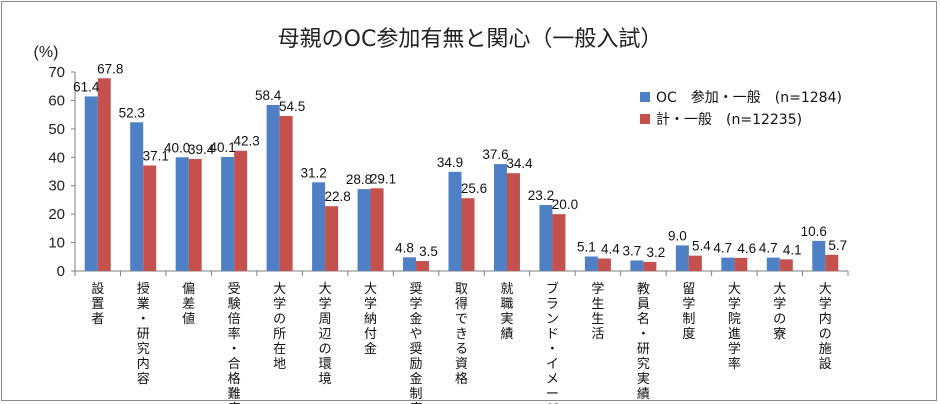 The image size is (940, 404). What do you see at coordinates (779, 334) in the screenshot?
I see `category-label-char: 寮` at bounding box center [779, 334].